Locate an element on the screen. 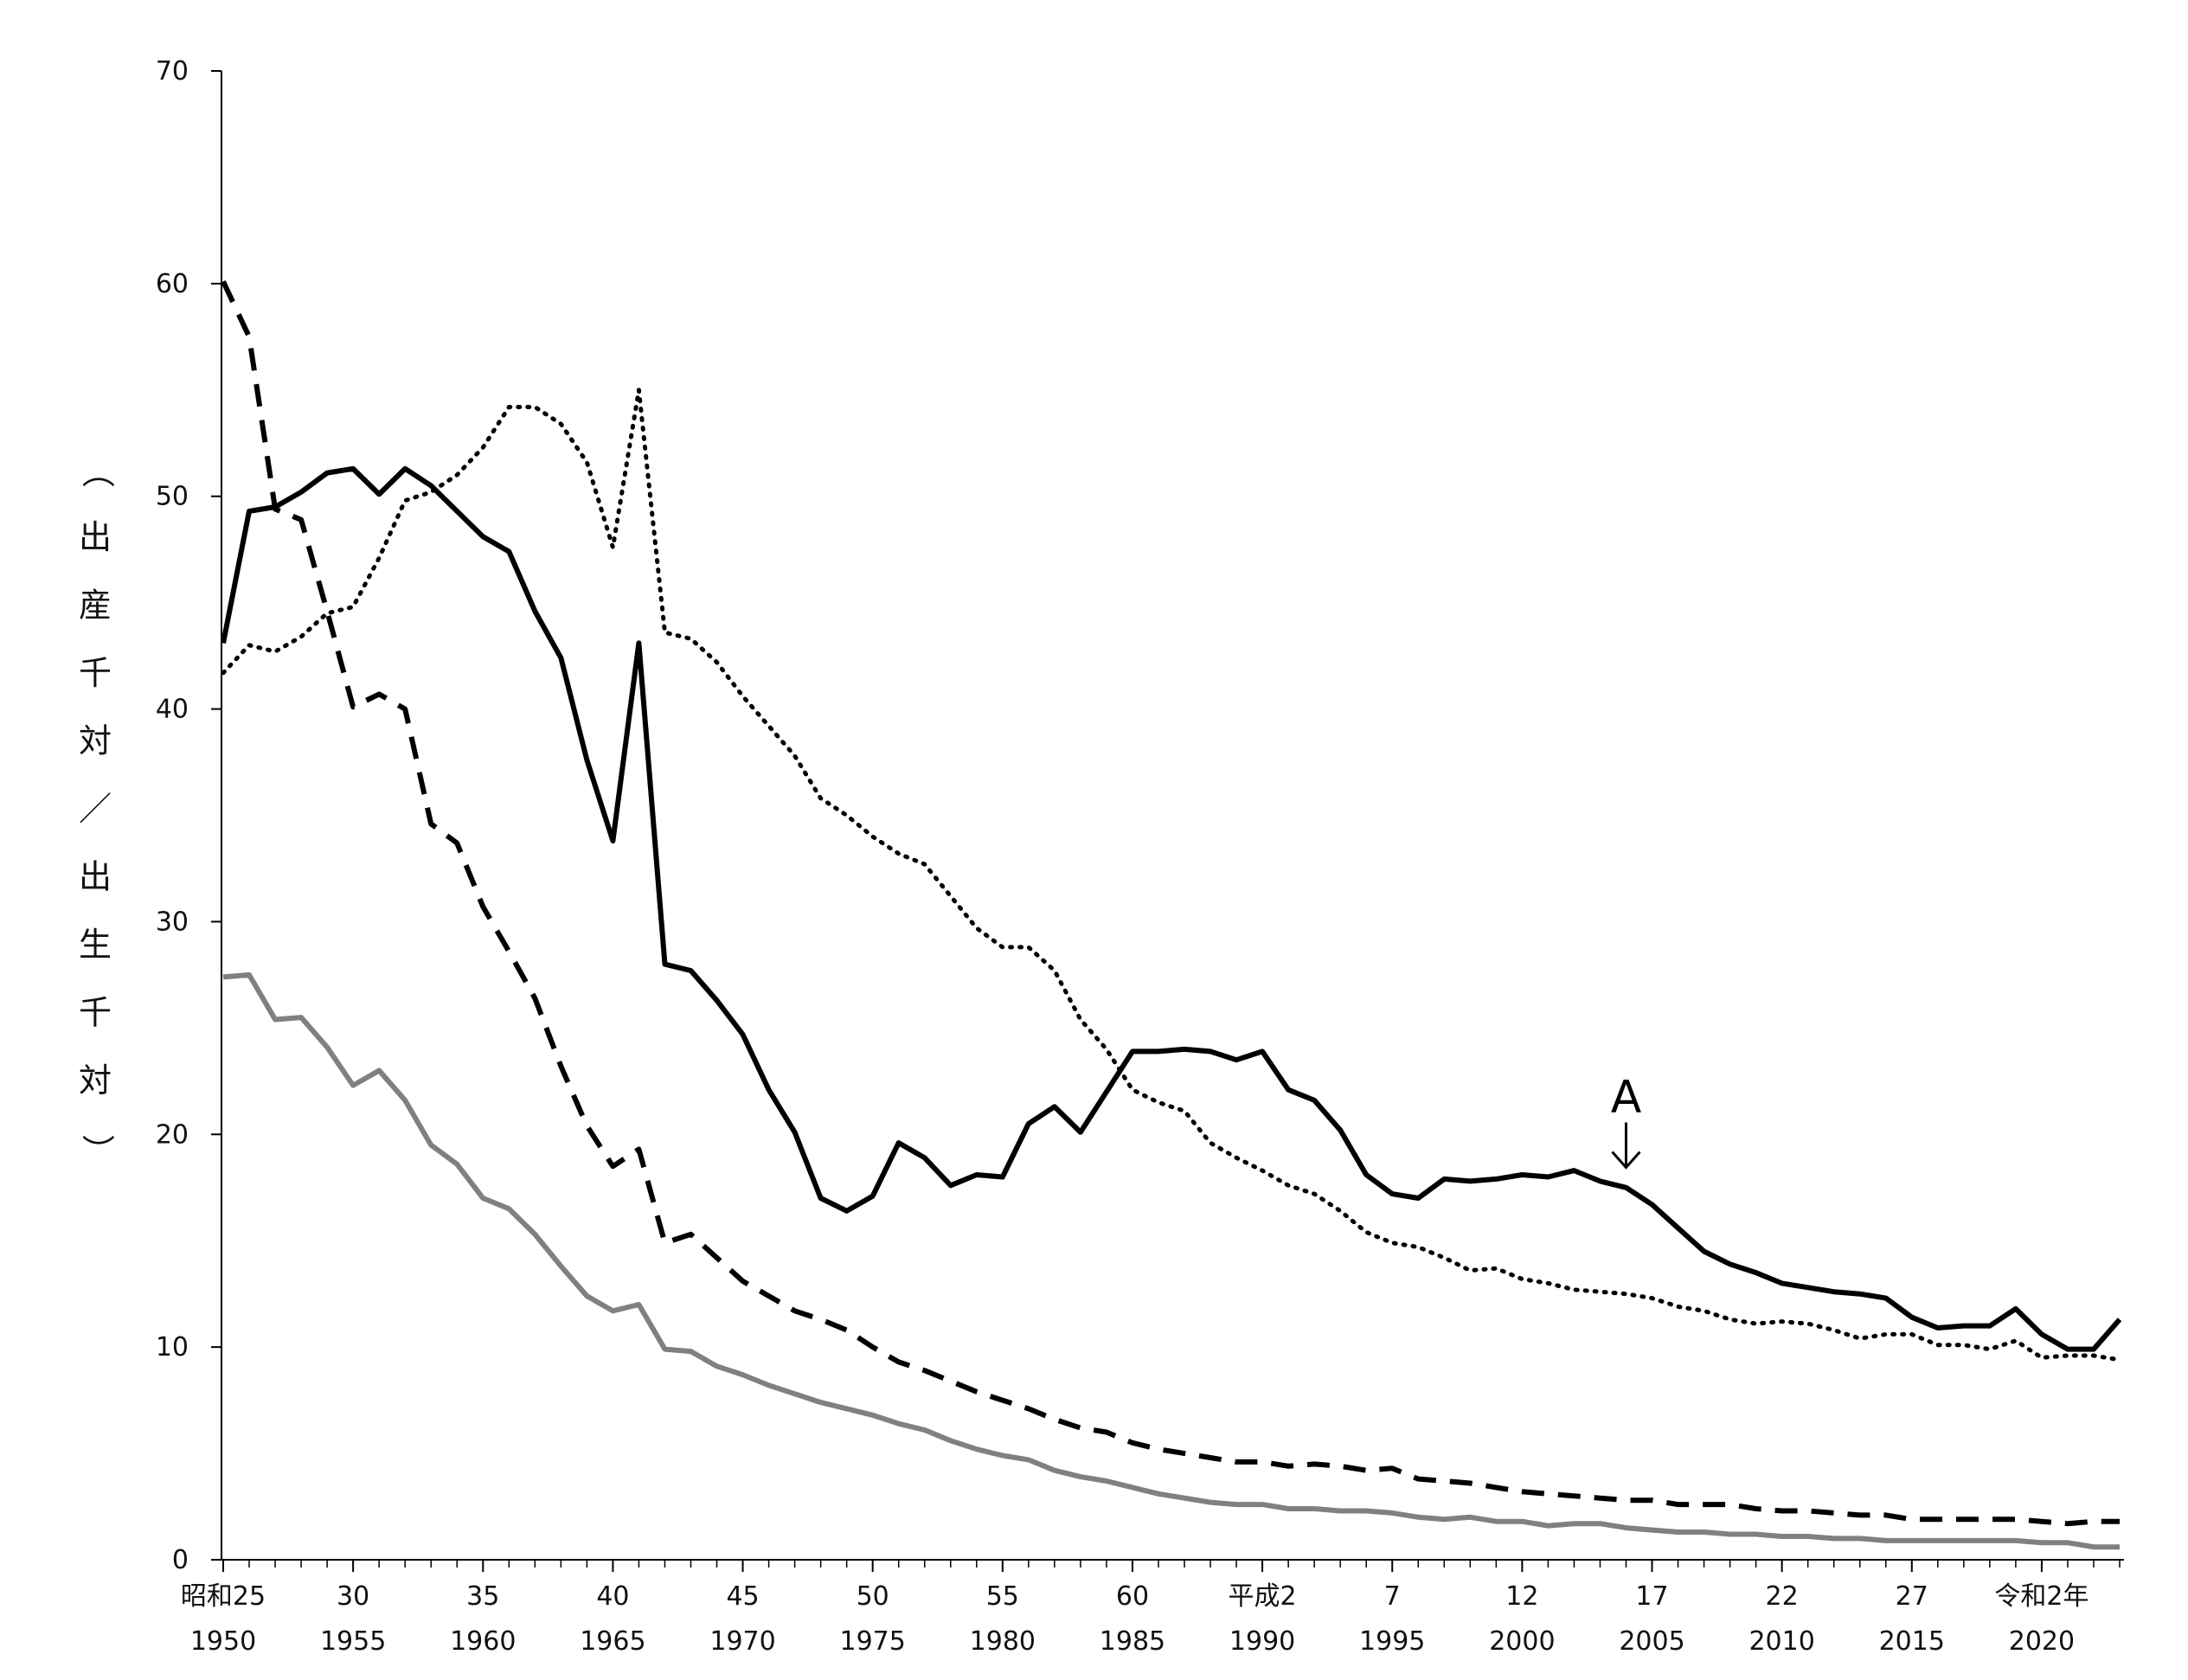  ylabel-char: ／ is located at coordinates (95, 809).